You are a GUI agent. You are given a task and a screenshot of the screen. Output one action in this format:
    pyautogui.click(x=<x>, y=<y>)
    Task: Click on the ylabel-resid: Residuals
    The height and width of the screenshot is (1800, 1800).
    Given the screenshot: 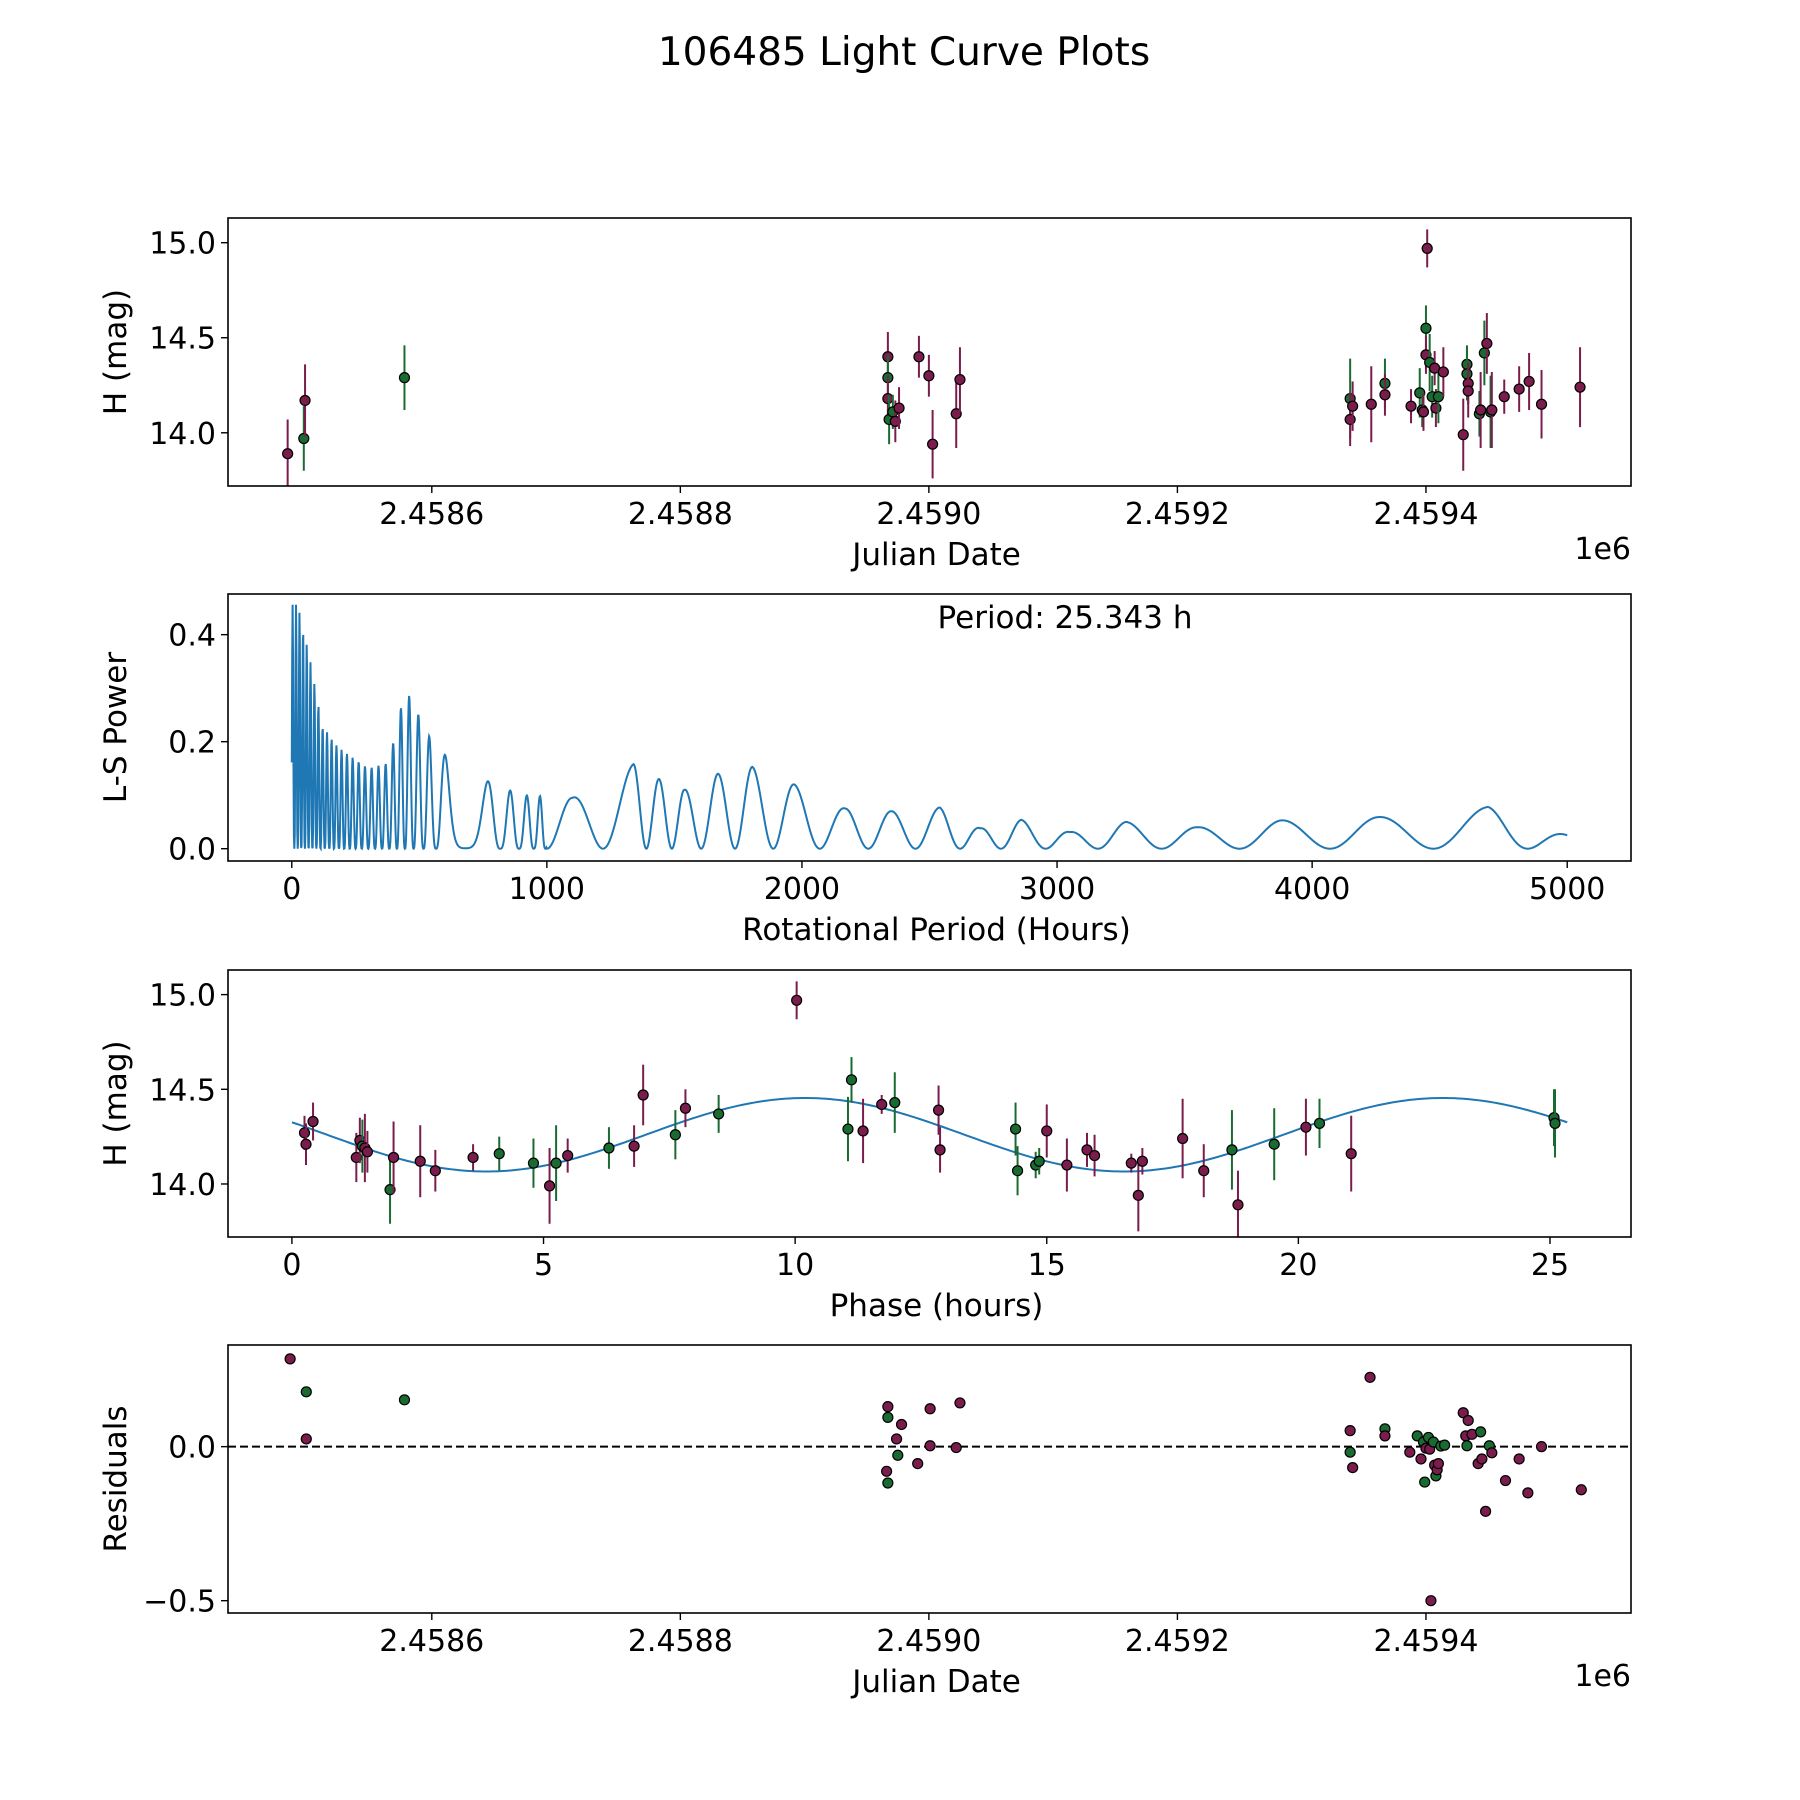 What is the action you would take?
    pyautogui.click(x=116, y=1478)
    